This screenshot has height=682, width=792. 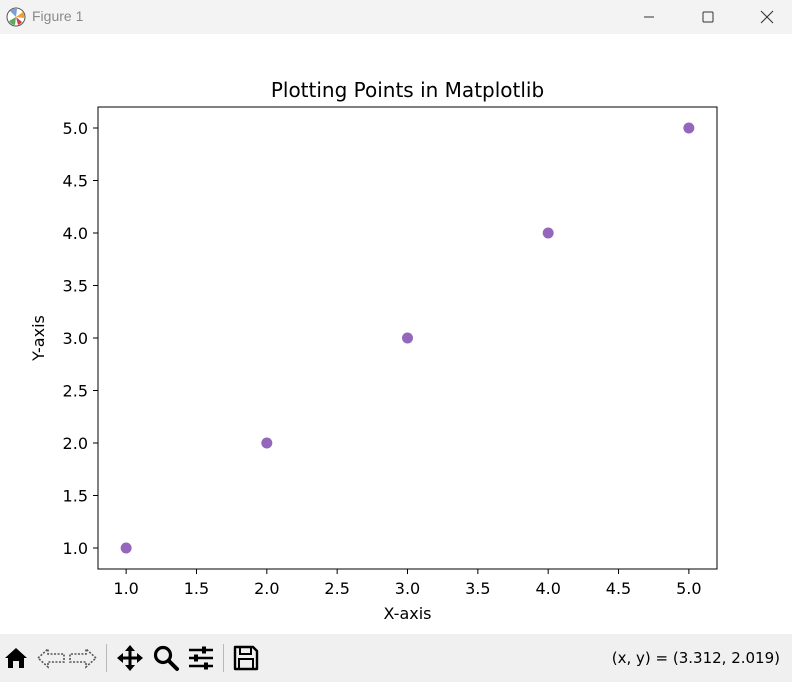 I want to click on y-tick-label: 3.0, so click(x=75, y=338).